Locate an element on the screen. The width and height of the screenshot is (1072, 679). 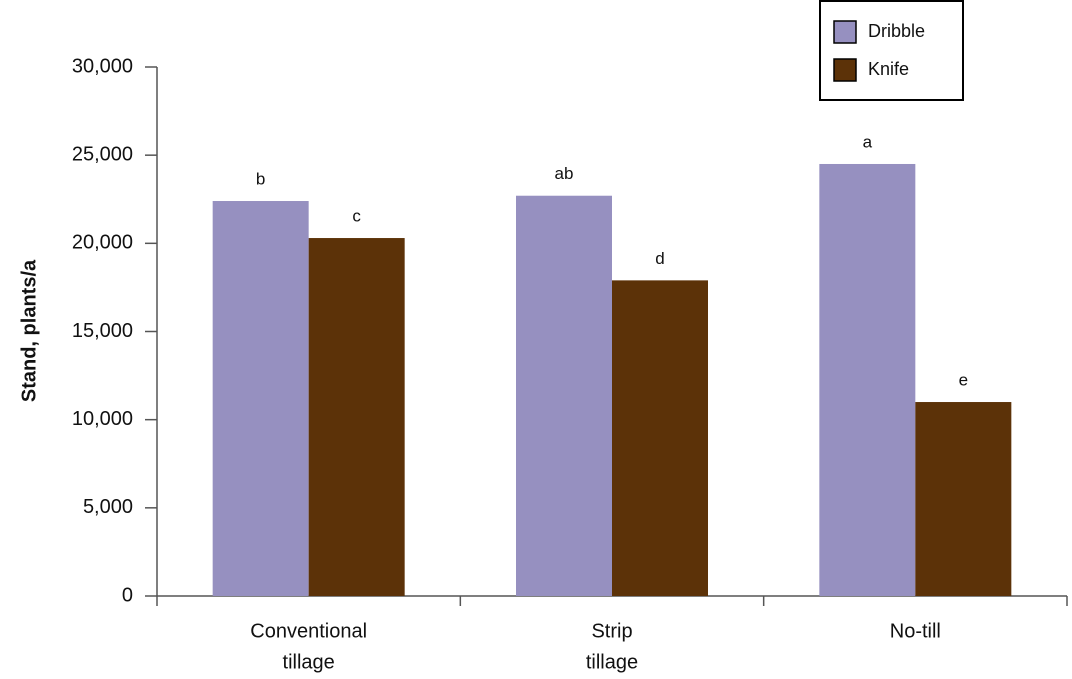
y-tick-label: 20,000 is located at coordinates (102, 243).